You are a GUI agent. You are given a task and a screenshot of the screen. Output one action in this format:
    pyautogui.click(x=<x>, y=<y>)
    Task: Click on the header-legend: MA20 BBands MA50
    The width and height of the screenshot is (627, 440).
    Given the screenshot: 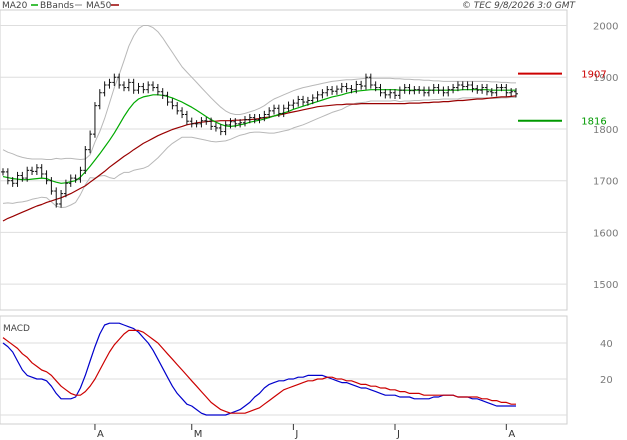 What is the action you would take?
    pyautogui.click(x=60, y=6)
    